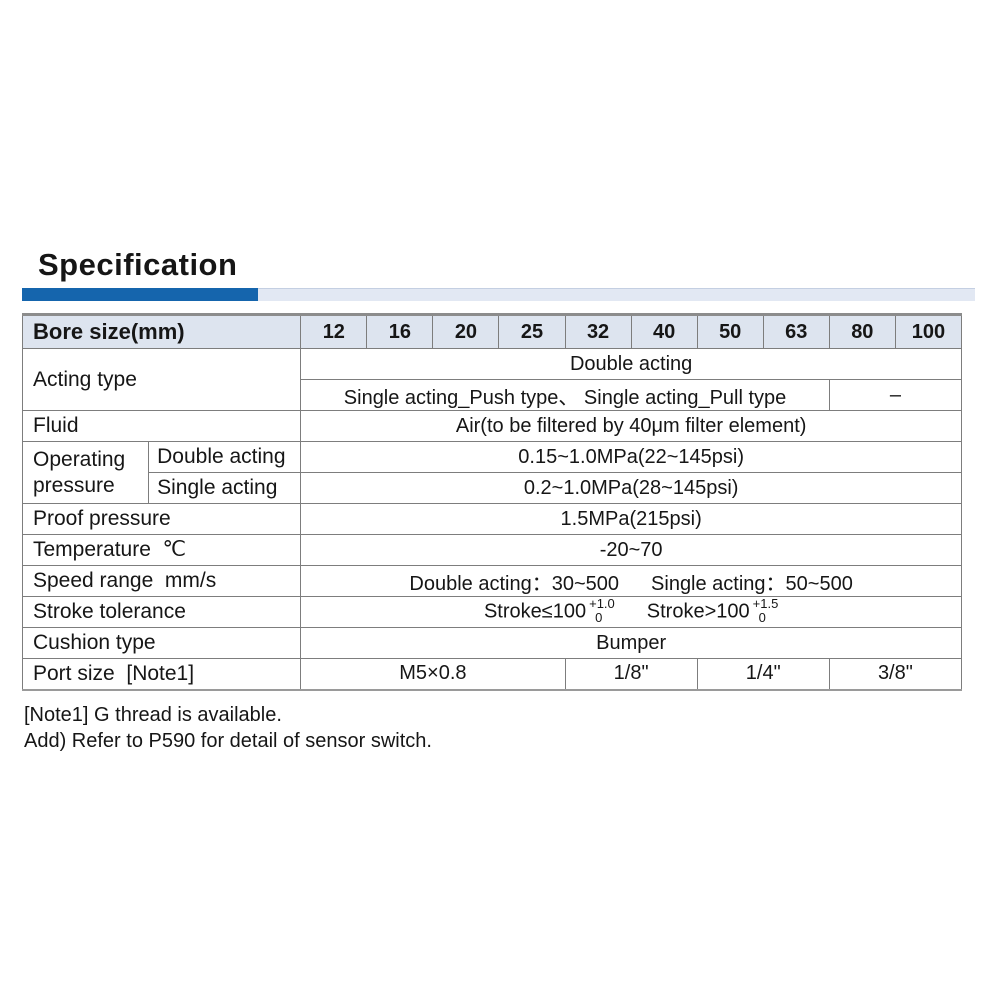  What do you see at coordinates (138, 264) in the screenshot?
I see `page-title: Specification` at bounding box center [138, 264].